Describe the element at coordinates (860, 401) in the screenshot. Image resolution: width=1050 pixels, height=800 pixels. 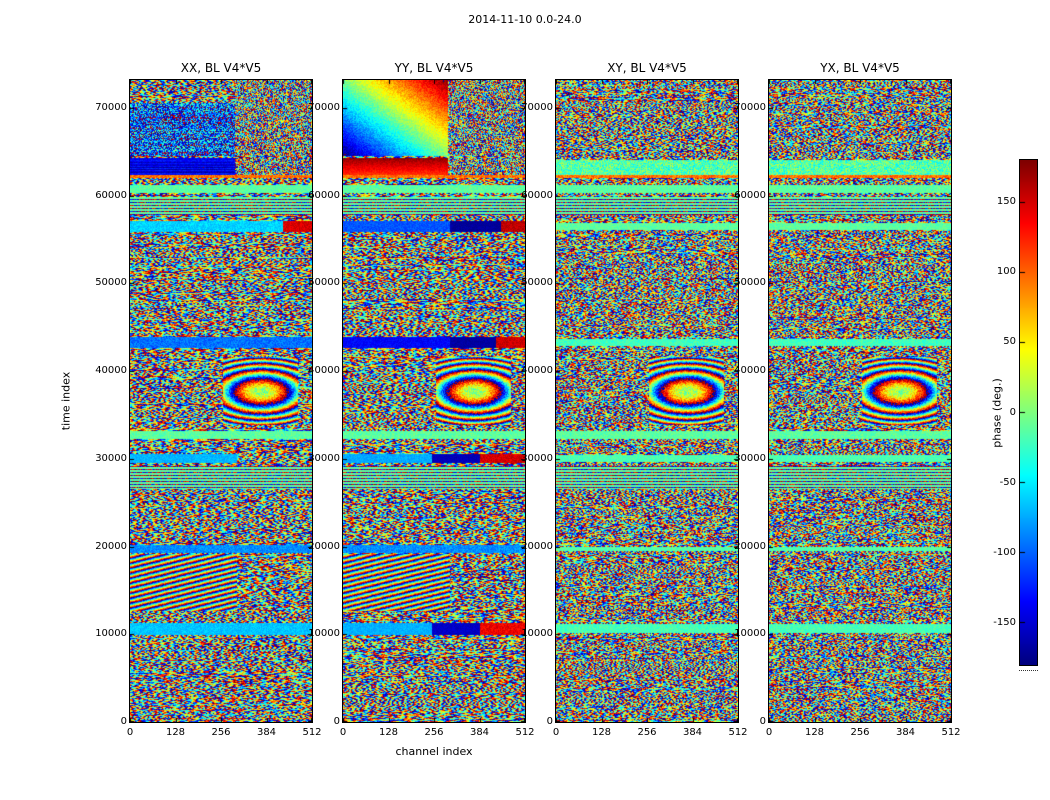
I see `heatmap-panel-yx` at that location.